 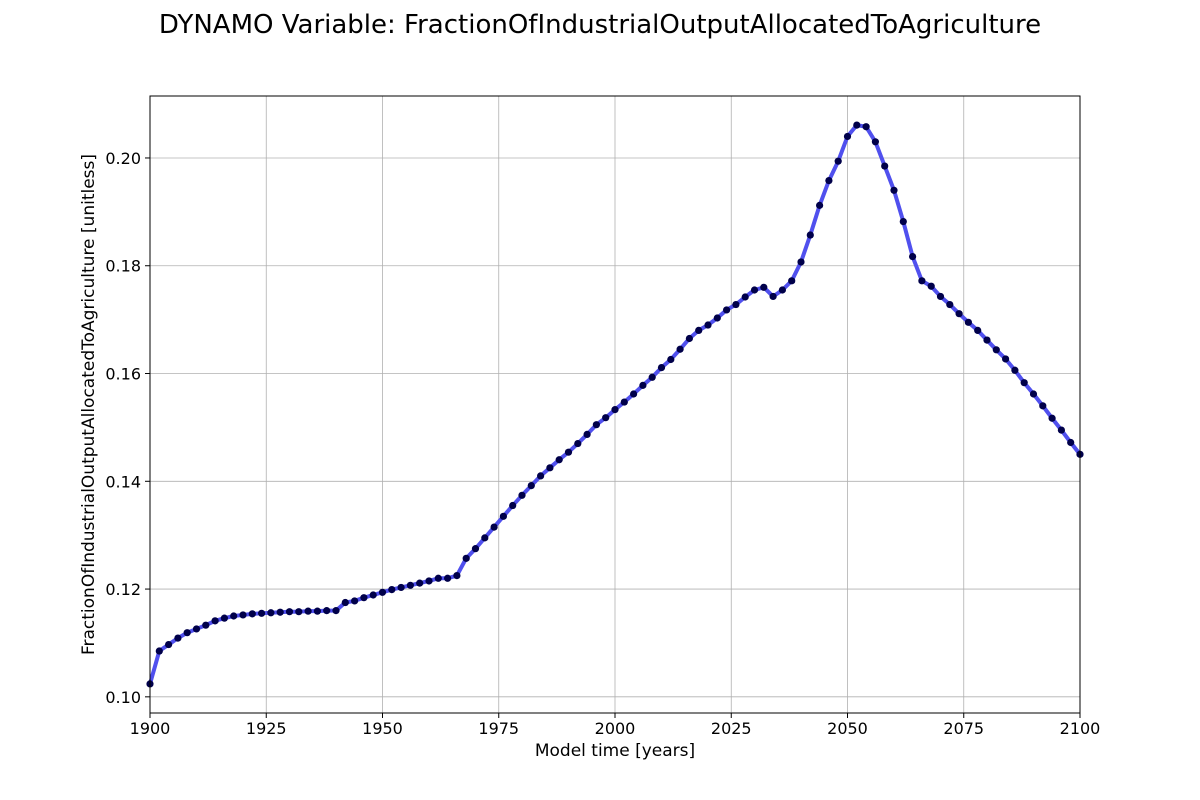 I want to click on x-tick-label: 2000, so click(x=615, y=728).